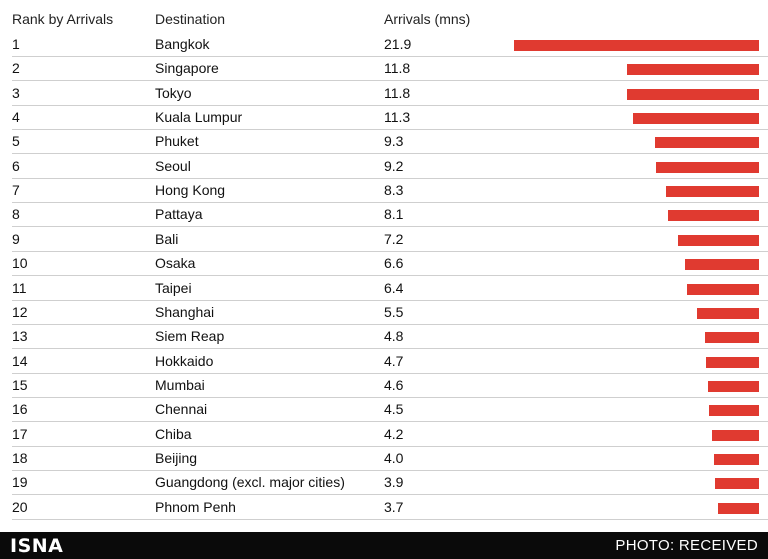 The height and width of the screenshot is (559, 768). I want to click on rank-label: 1, so click(16, 44).